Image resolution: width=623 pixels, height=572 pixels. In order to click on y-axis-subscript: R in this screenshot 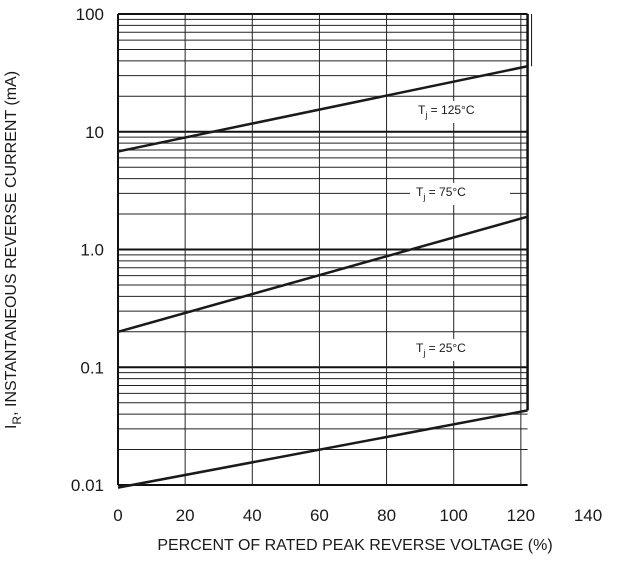, I will do `click(17, 420)`.